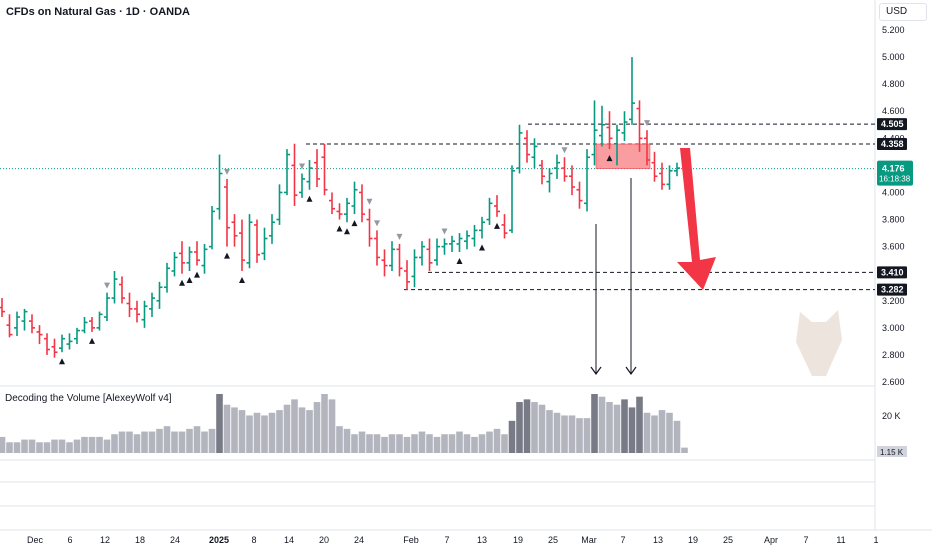 The image size is (932, 550). What do you see at coordinates (622, 540) in the screenshot?
I see `x-tick-label: 7` at bounding box center [622, 540].